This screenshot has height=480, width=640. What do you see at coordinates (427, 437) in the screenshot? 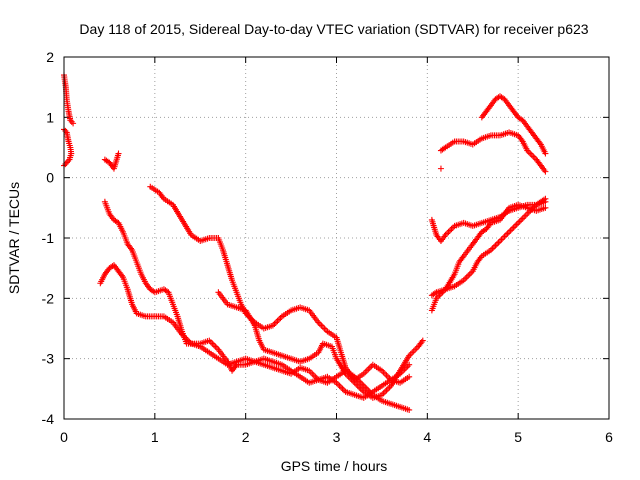
I see `x-tick-label: 4` at bounding box center [427, 437].